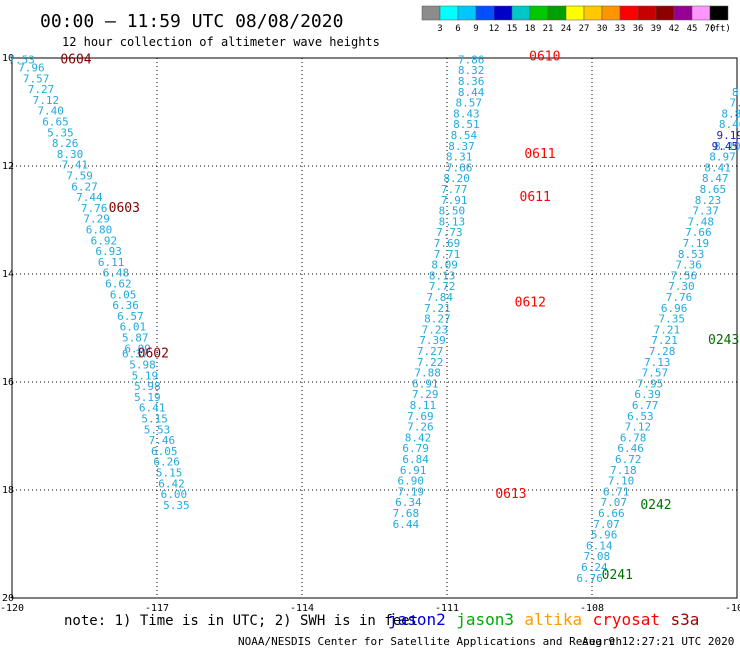 Image resolution: width=740 pixels, height=650 pixels. I want to click on wave-height-point: 6.62, so click(118, 284).